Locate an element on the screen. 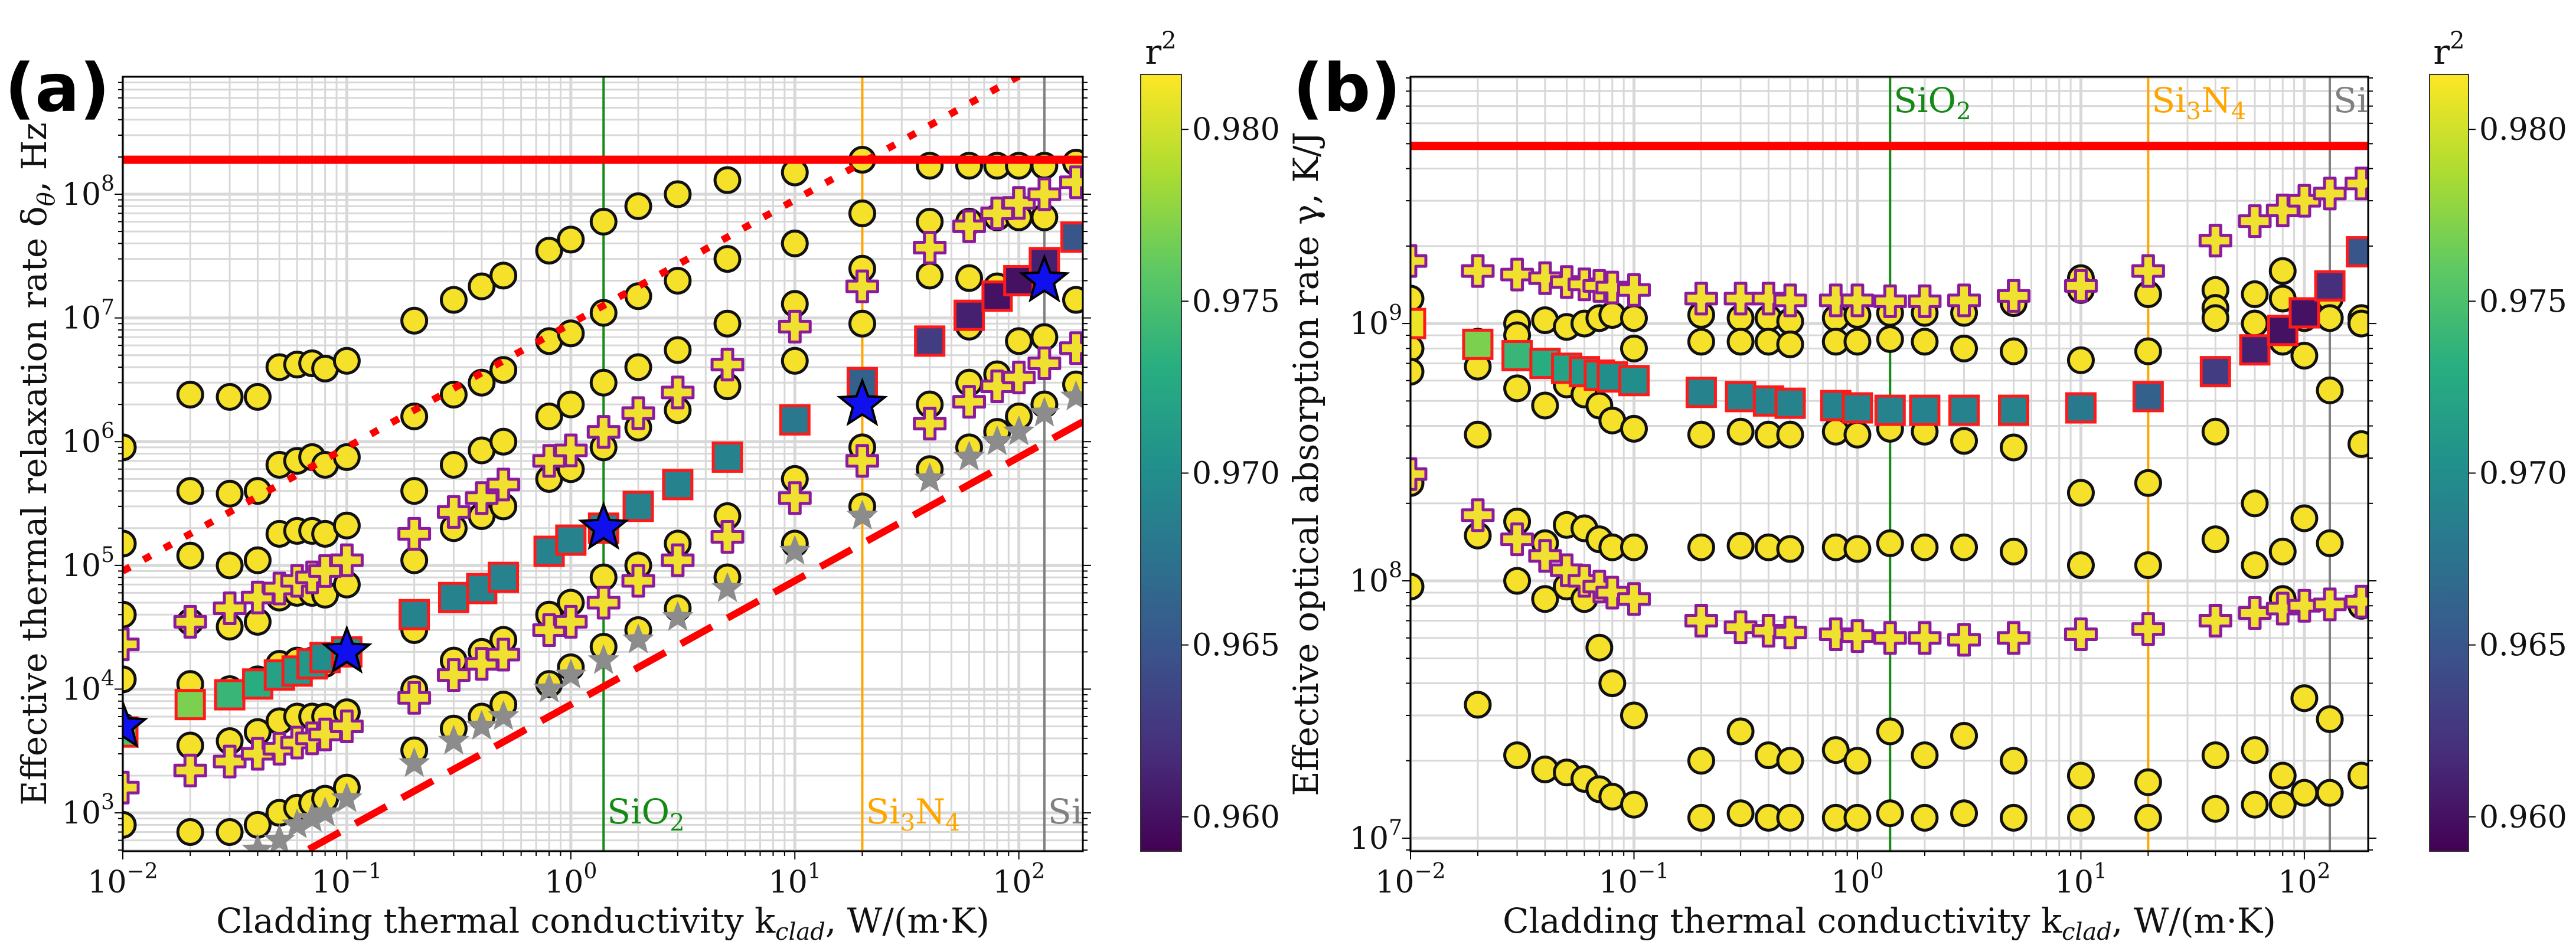  material-label-sub: 3 is located at coordinates (2193, 112).